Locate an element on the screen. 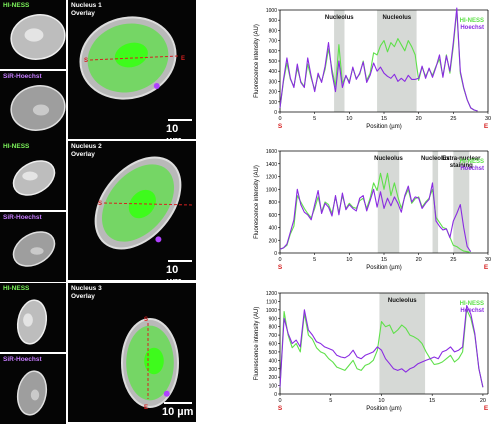 Image resolution: width=500 pixels, height=424 pixels. y-tick-label: 1400 is located at coordinates (271, 165).